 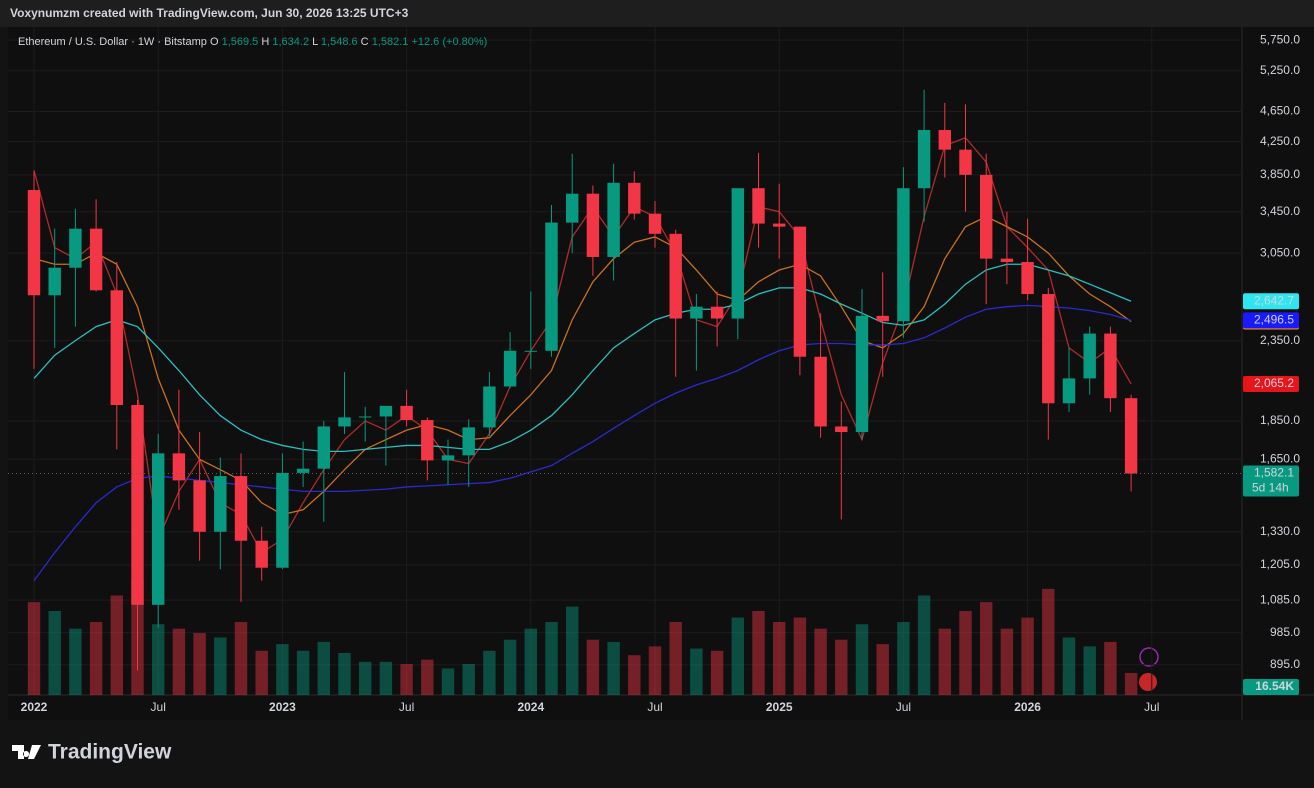 What do you see at coordinates (425, 42) in the screenshot?
I see `legend-change: +12.6` at bounding box center [425, 42].